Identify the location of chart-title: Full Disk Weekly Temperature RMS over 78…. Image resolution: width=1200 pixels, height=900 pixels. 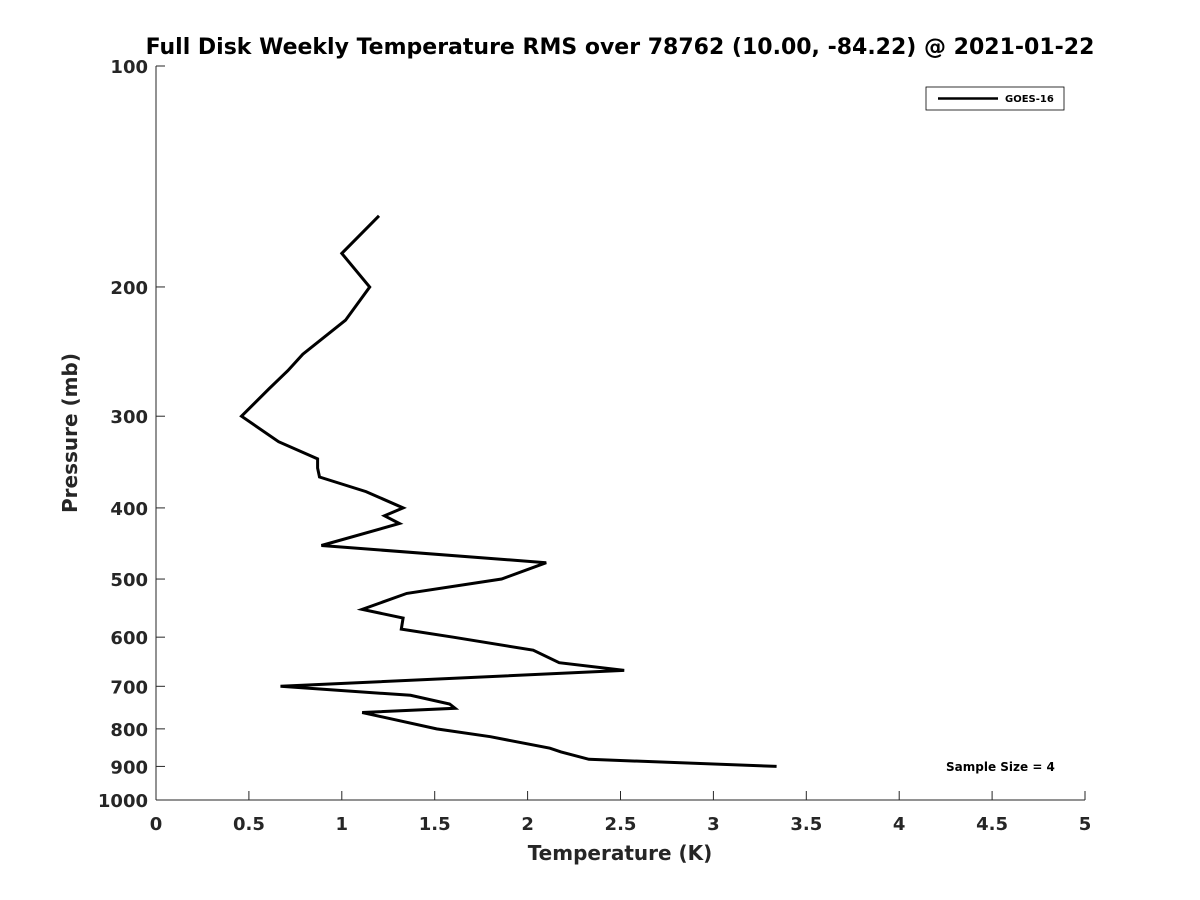
(620, 47).